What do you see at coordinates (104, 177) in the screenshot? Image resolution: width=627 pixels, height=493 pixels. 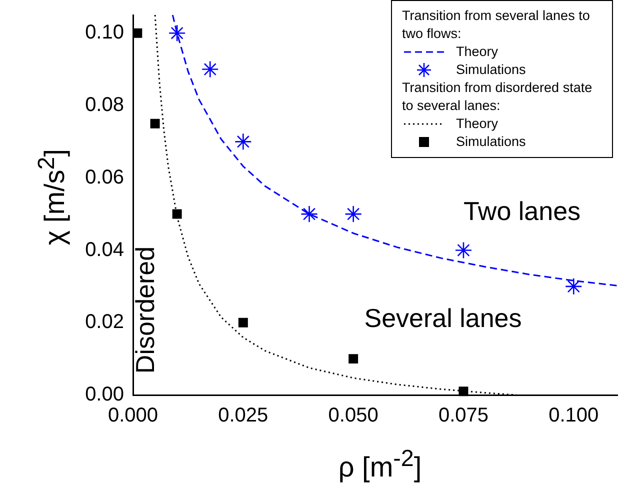 I see `y-tick-label: 0.06` at bounding box center [104, 177].